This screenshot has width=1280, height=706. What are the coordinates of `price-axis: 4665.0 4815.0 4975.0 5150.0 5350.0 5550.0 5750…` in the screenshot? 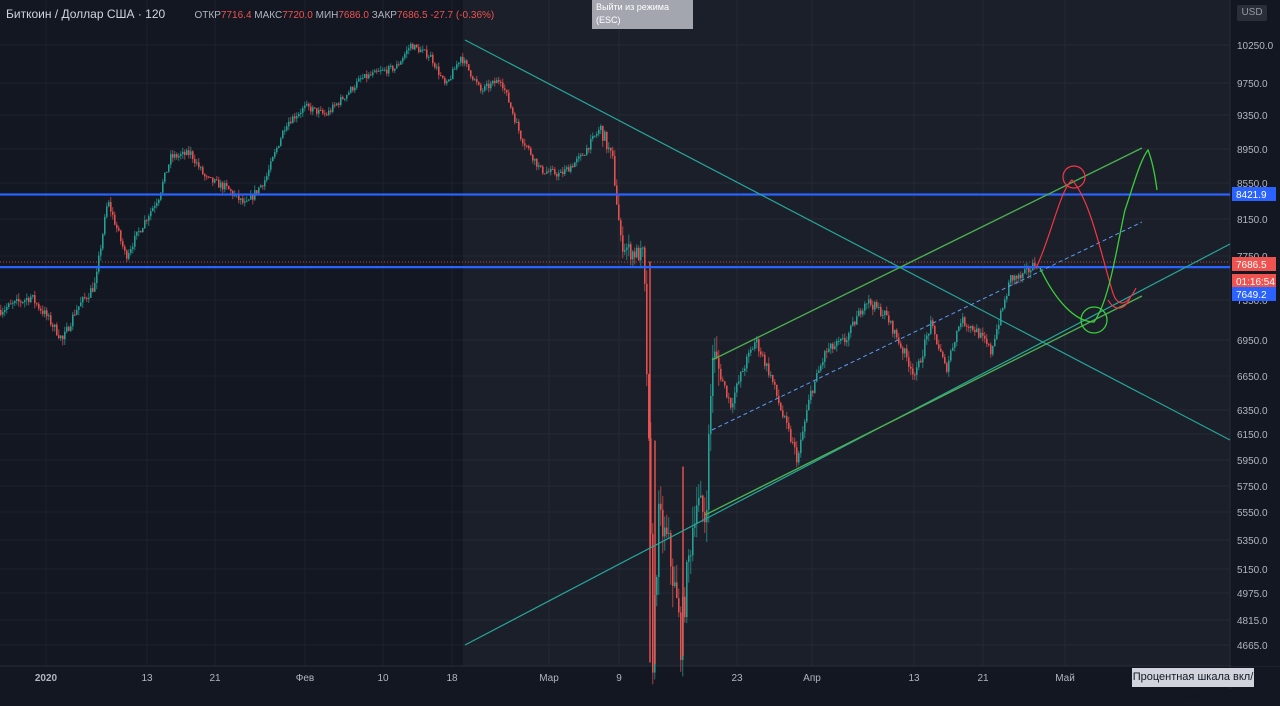 It's located at (1255, 333).